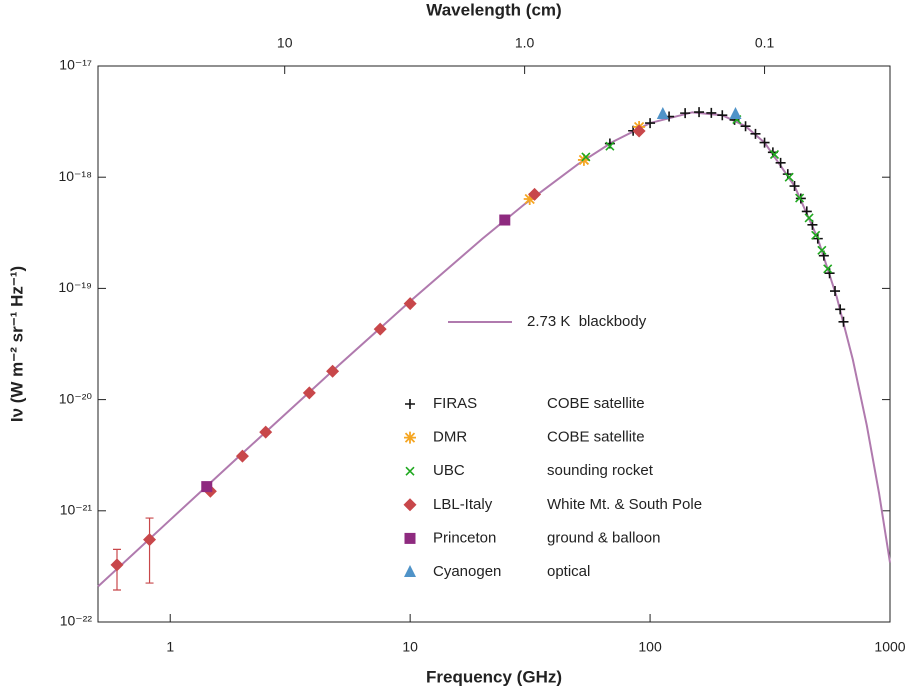  Describe the element at coordinates (600, 470) in the screenshot. I see `legend-description: sounding rocket` at that location.